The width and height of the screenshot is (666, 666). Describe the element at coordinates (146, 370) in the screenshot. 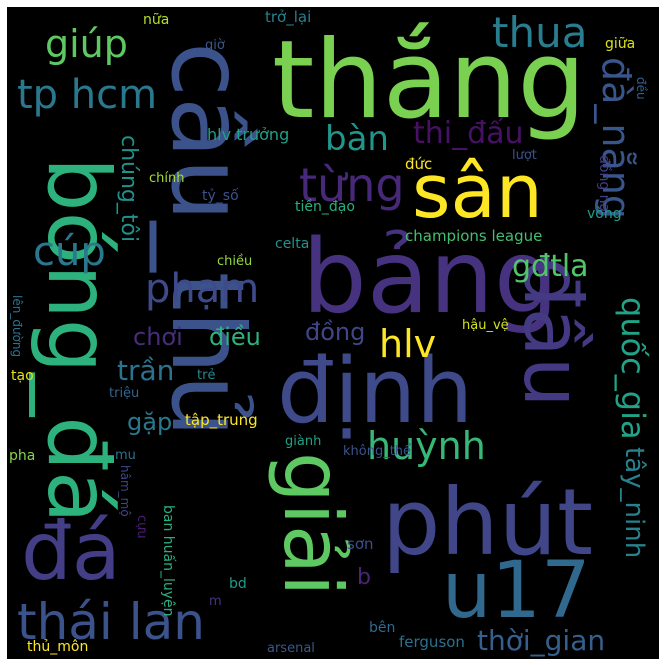

I see `word-tran: trần` at that location.